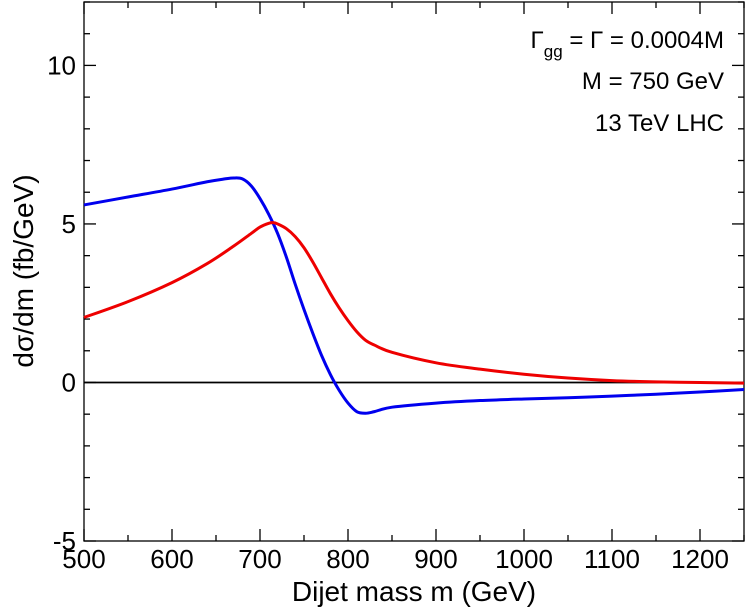  I want to click on x-tick-label: 1100, so click(612, 559).